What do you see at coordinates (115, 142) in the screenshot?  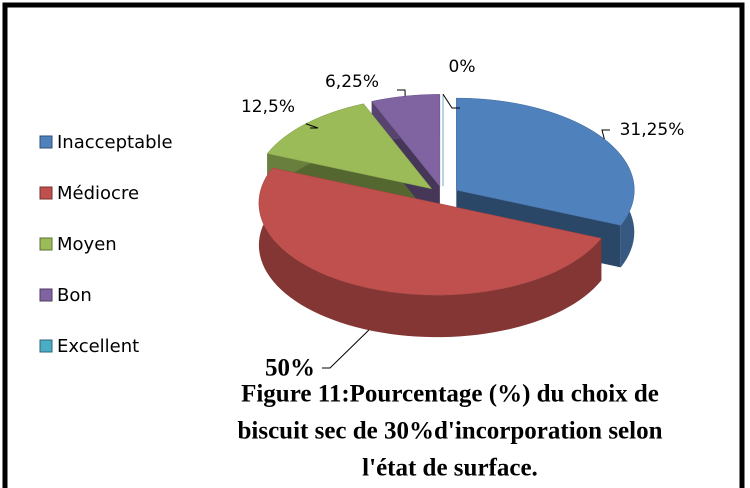 I see `legend-label: Inacceptable` at bounding box center [115, 142].